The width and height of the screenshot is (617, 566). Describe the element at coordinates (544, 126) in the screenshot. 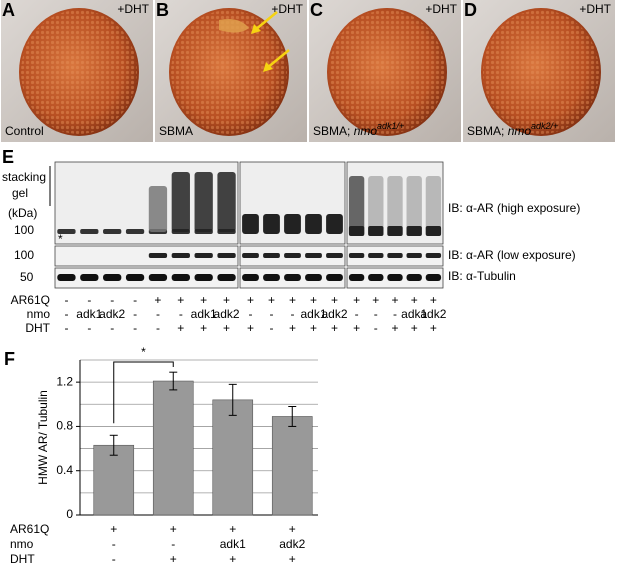

I see `allele: adk2/+` at that location.